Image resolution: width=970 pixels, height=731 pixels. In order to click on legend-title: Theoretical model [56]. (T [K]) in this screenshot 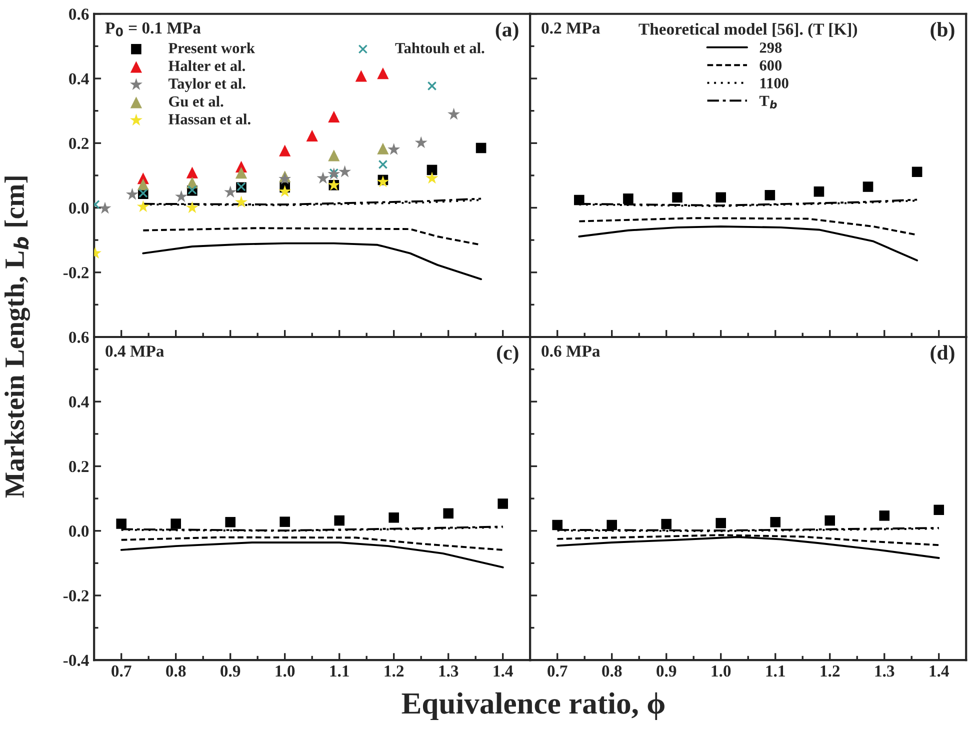, I will do `click(748, 30)`.